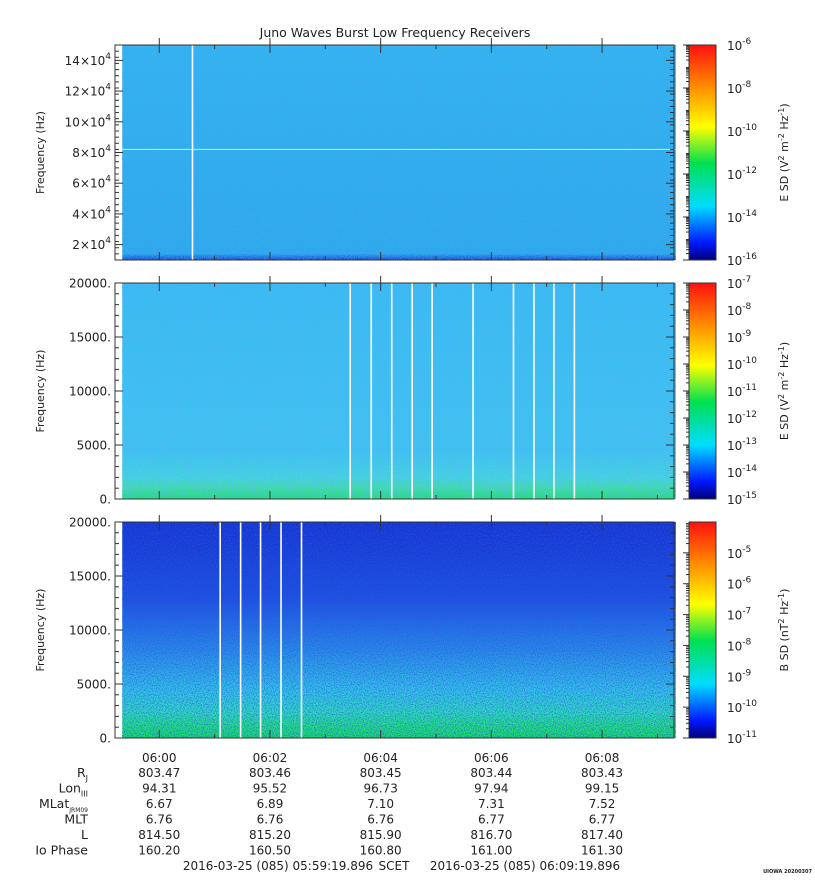 The width and height of the screenshot is (815, 880). What do you see at coordinates (380, 804) in the screenshot?
I see `ephemeris-value: 7.10` at bounding box center [380, 804].